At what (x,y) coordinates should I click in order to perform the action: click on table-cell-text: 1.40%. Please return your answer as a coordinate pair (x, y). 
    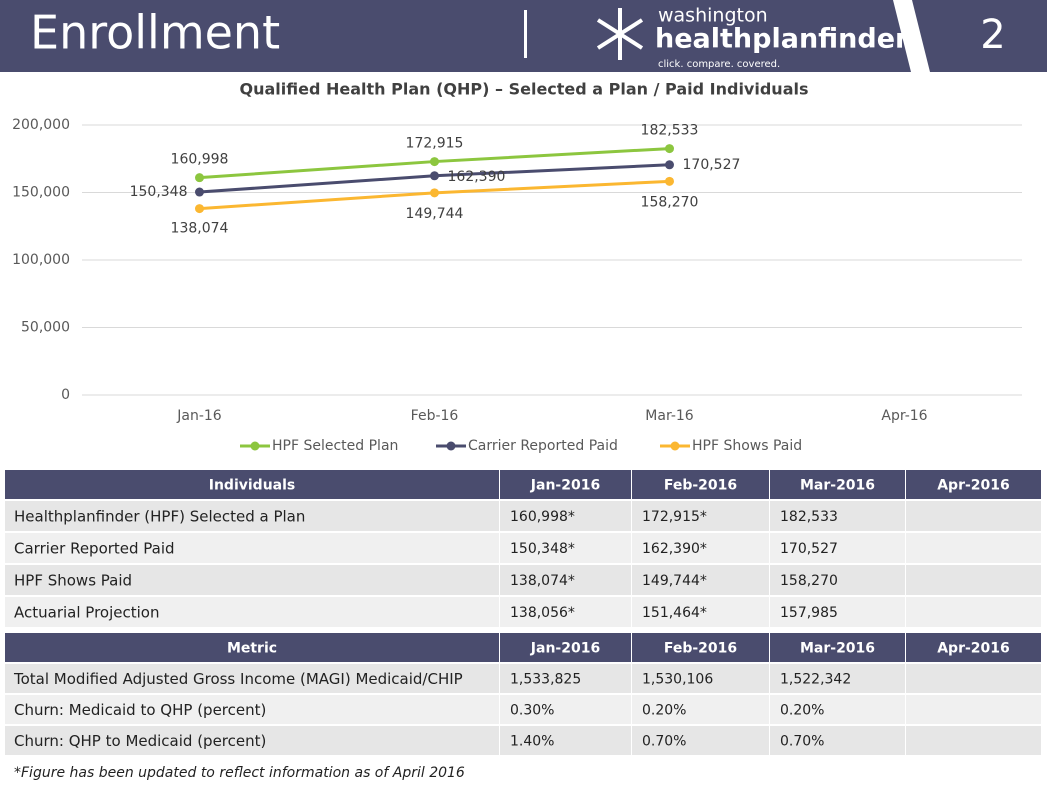
    Looking at the image, I should click on (532, 742).